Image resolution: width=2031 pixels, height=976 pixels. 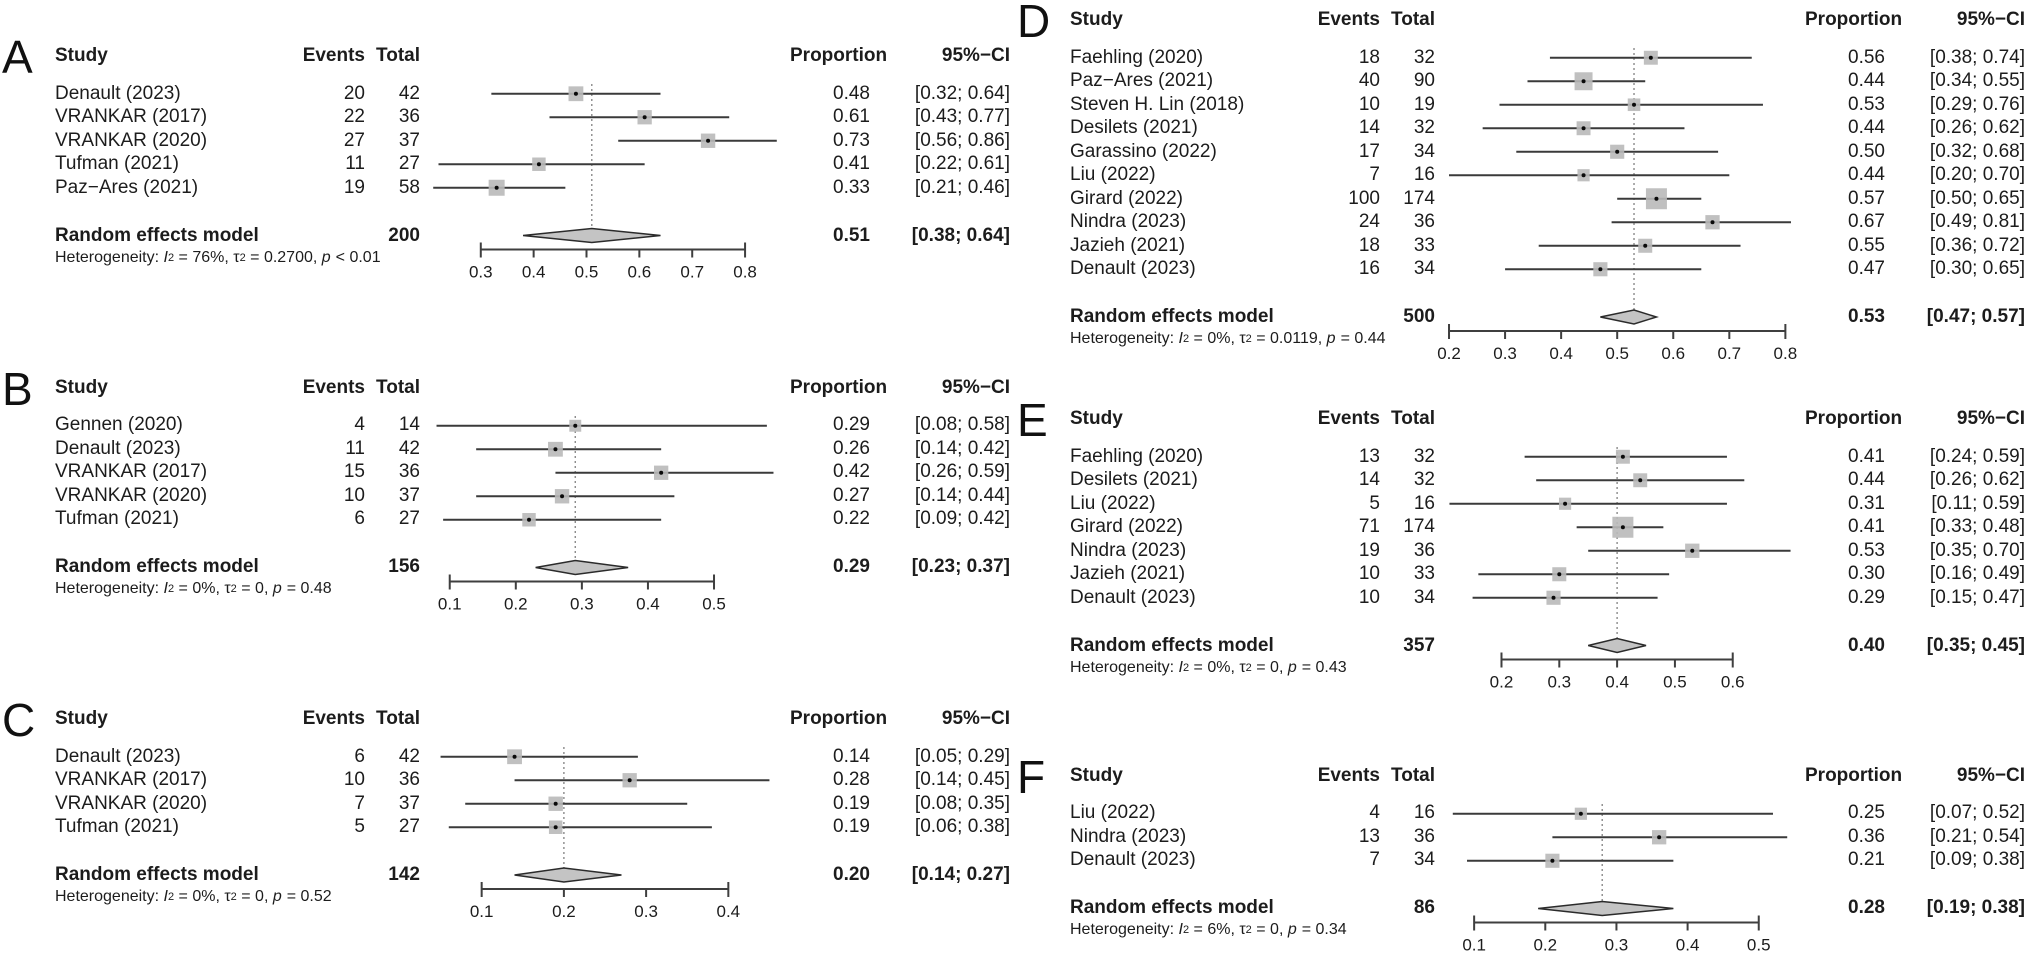 I want to click on proportion-value: 0.50, so click(x=1866, y=151).